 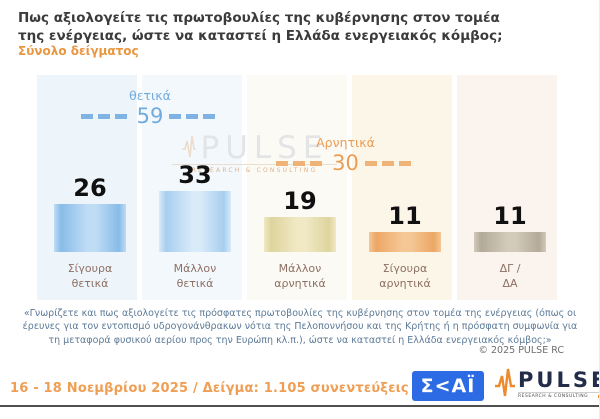 I want to click on negative-group-row: 30, so click(x=345, y=163).